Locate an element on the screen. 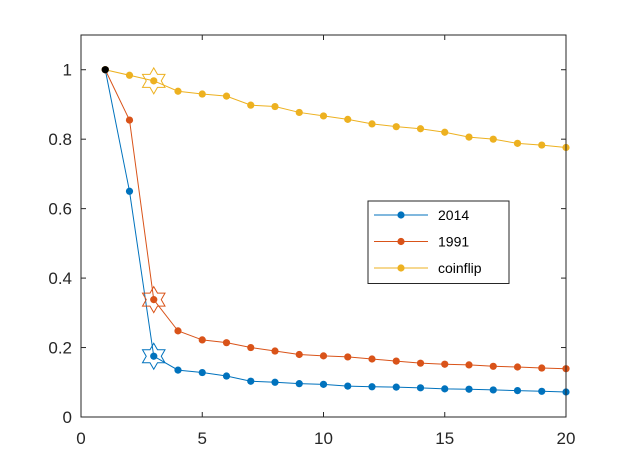 This screenshot has height=469, width=625. y-tick-label-0: 0 is located at coordinates (67, 417).